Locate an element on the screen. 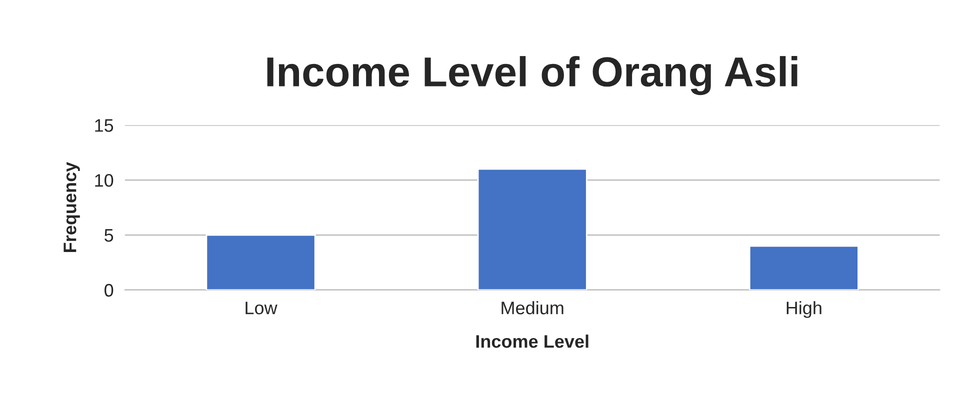 The width and height of the screenshot is (954, 405). y-tick-label: 10 is located at coordinates (104, 180).